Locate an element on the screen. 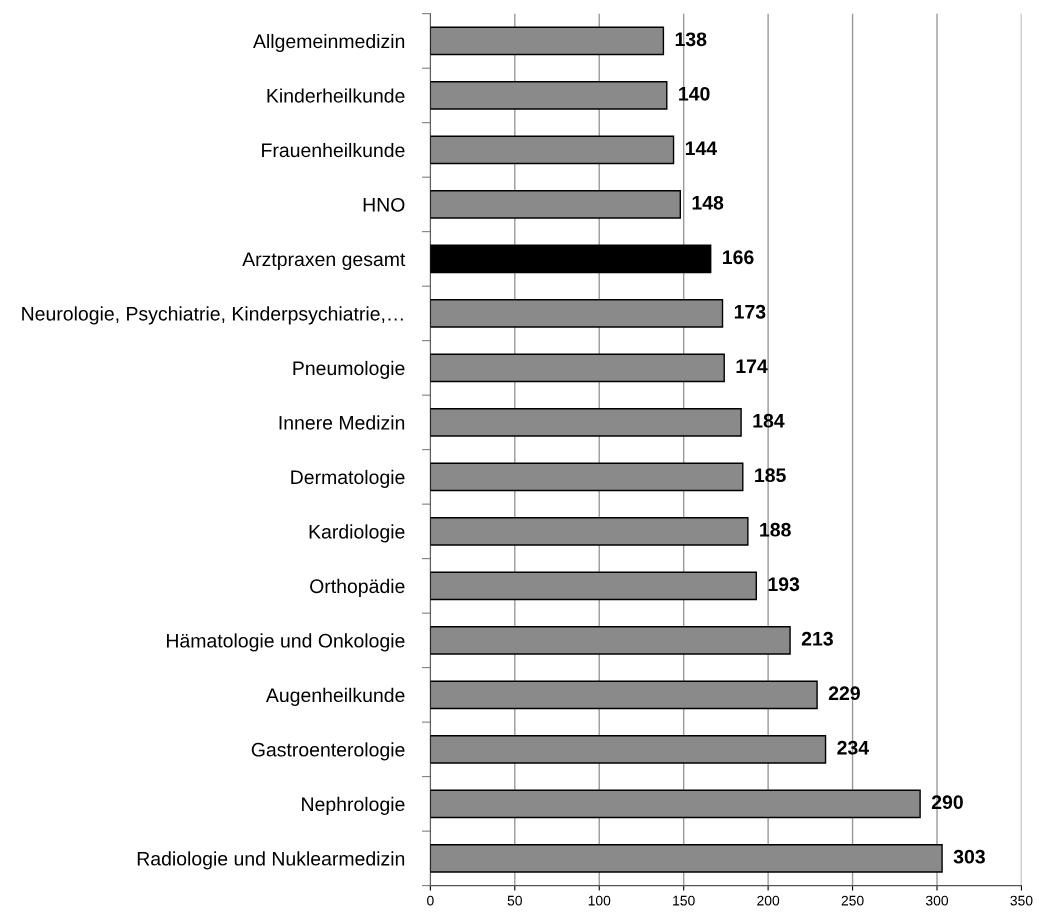 The height and width of the screenshot is (913, 1037). data-label: 138 is located at coordinates (691, 39).